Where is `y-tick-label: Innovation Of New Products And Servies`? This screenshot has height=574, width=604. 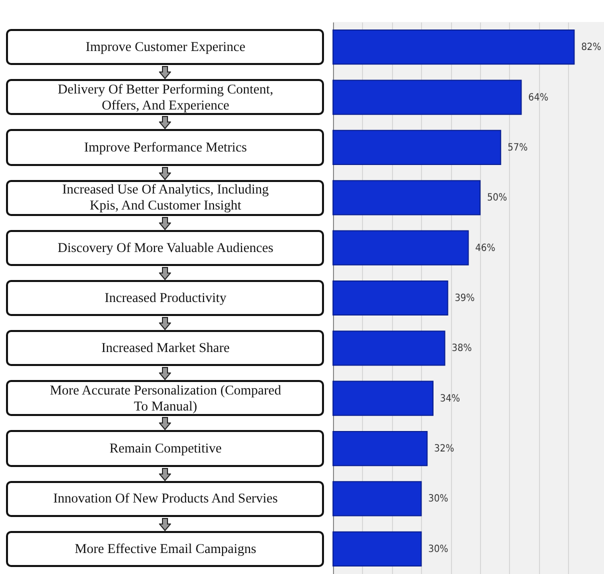 y-tick-label: Innovation Of New Products And Servies is located at coordinates (165, 498).